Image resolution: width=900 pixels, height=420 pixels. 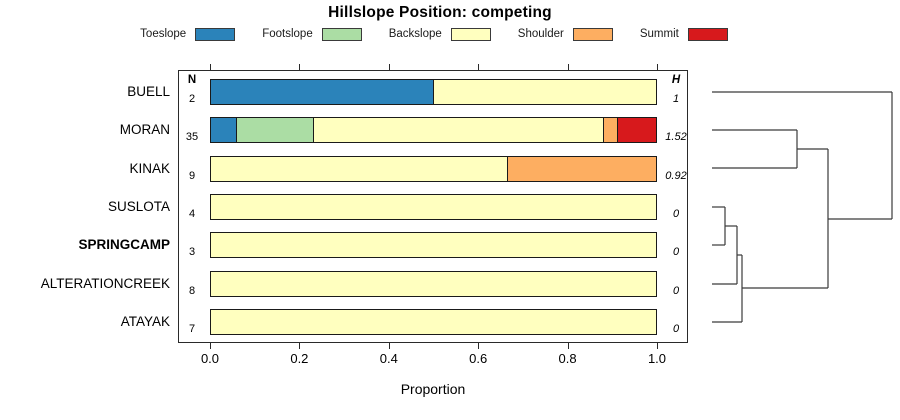 I want to click on row-label: MORAN, so click(x=144, y=130).